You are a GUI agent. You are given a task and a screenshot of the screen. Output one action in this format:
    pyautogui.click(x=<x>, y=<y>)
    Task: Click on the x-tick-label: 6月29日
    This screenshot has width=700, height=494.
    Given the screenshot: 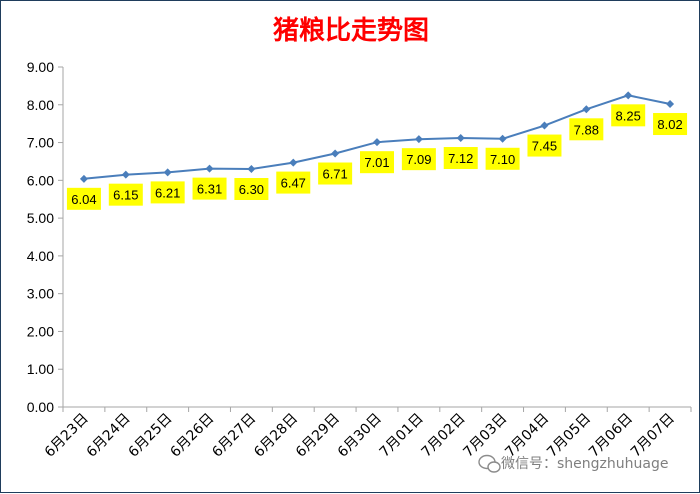 What is the action you would take?
    pyautogui.click(x=318, y=436)
    